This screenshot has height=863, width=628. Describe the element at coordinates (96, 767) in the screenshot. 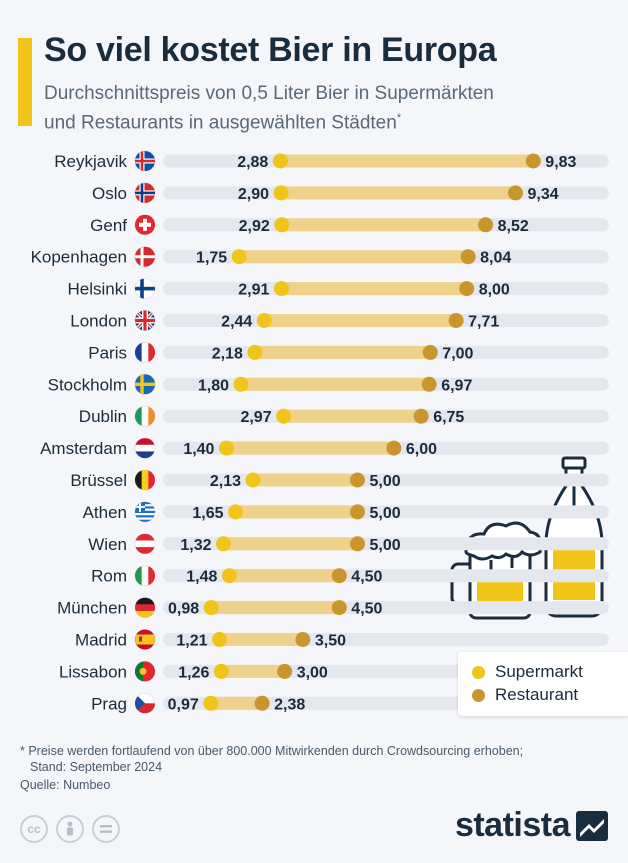

I see `footnote-line-2: Stand: September 2024` at that location.